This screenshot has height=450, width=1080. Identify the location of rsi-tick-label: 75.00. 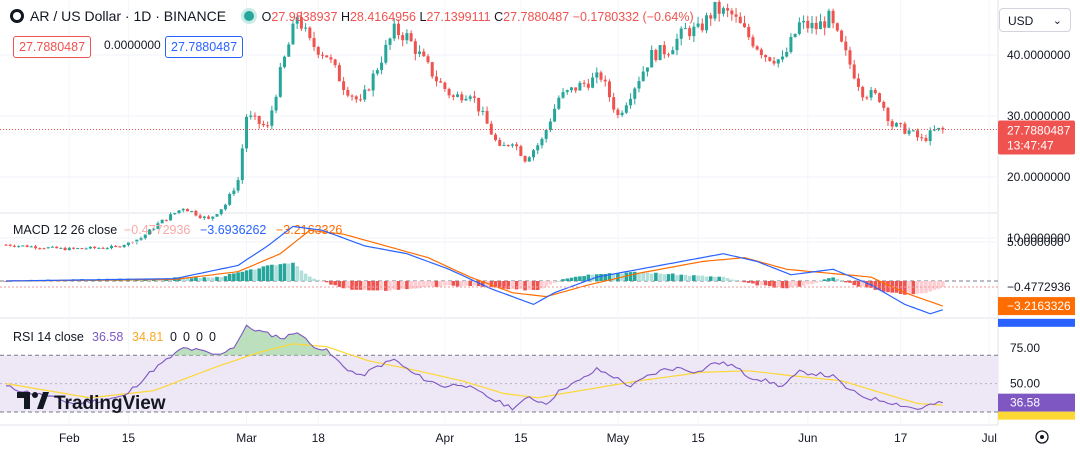
(1025, 348).